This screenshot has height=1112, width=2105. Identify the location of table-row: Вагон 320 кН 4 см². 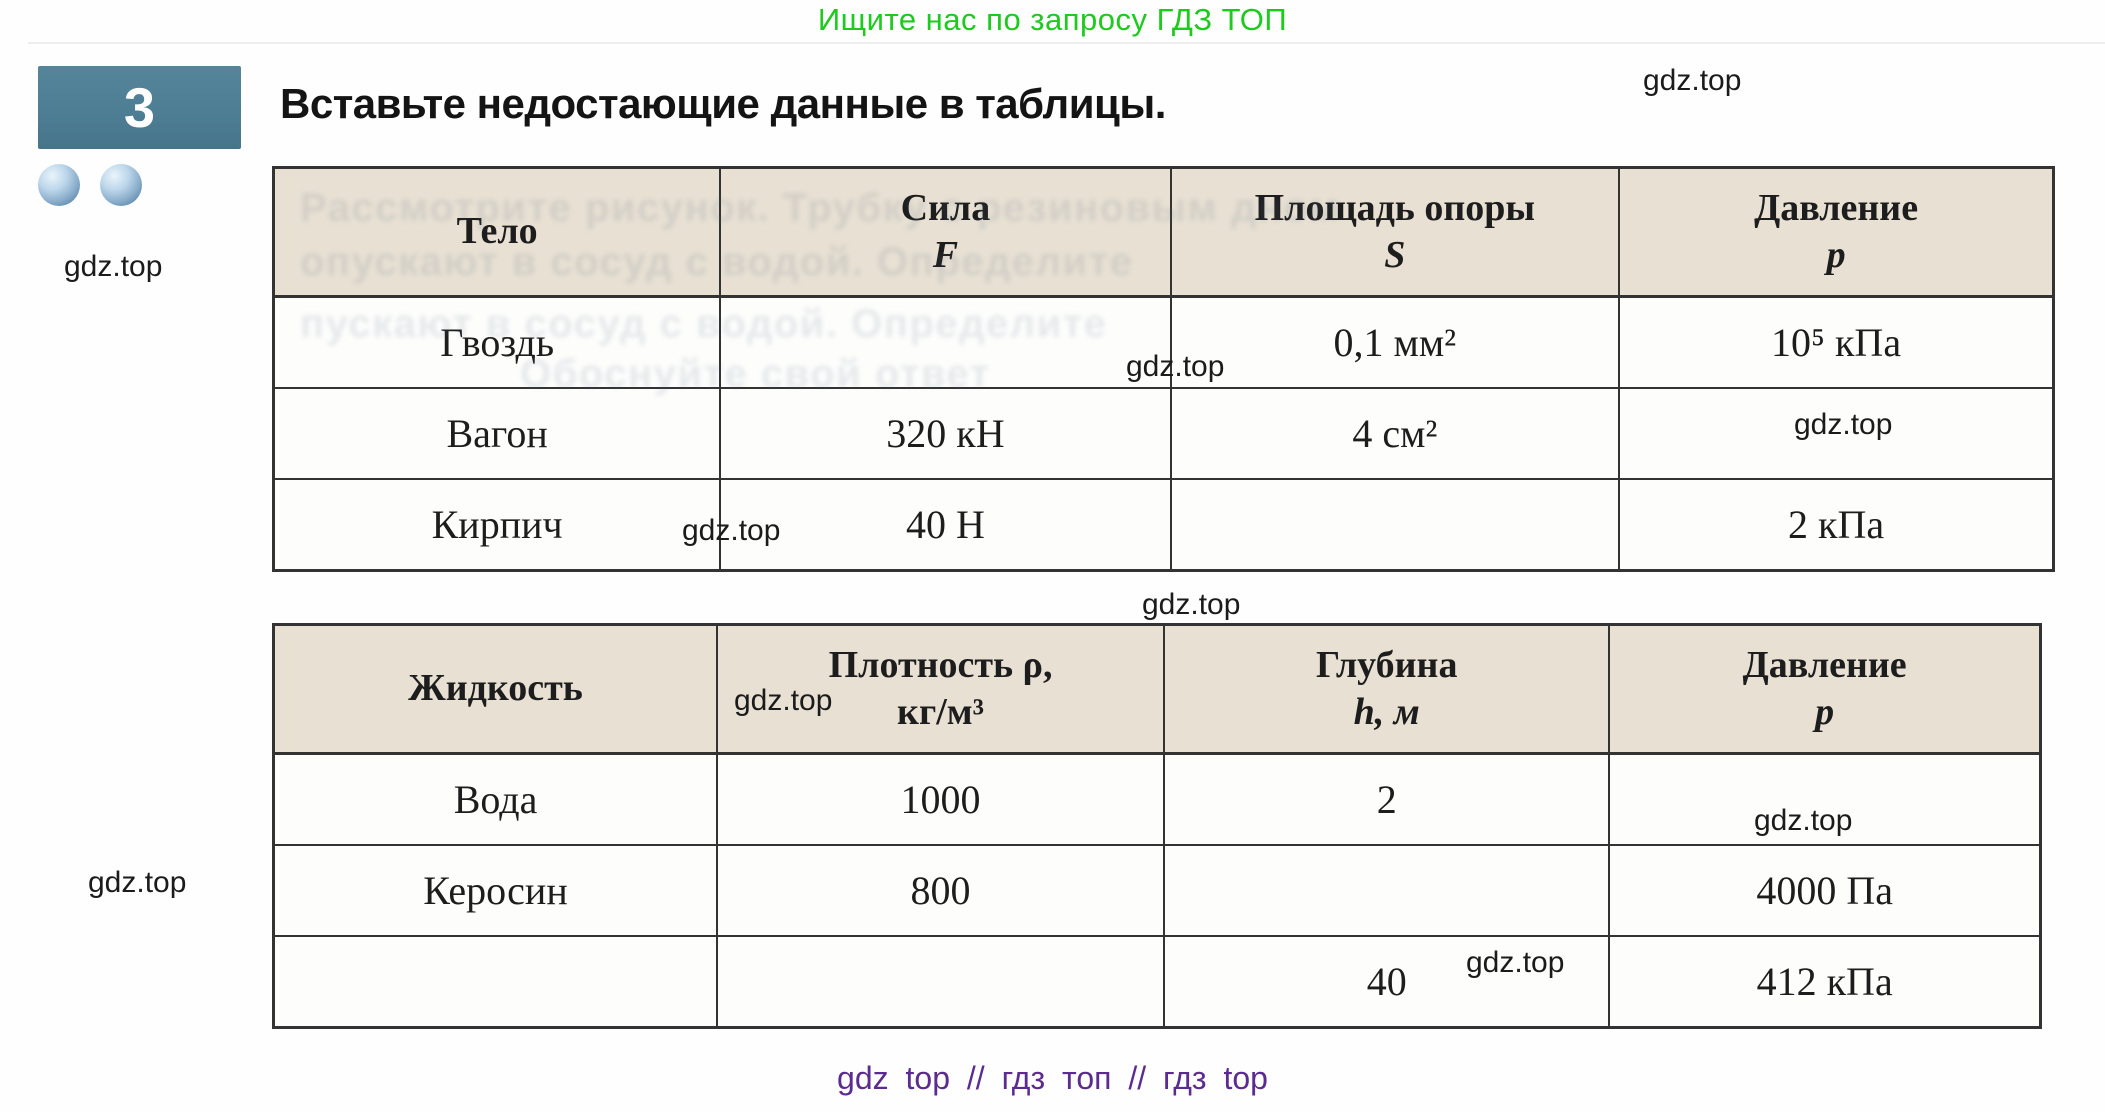
(1163, 433).